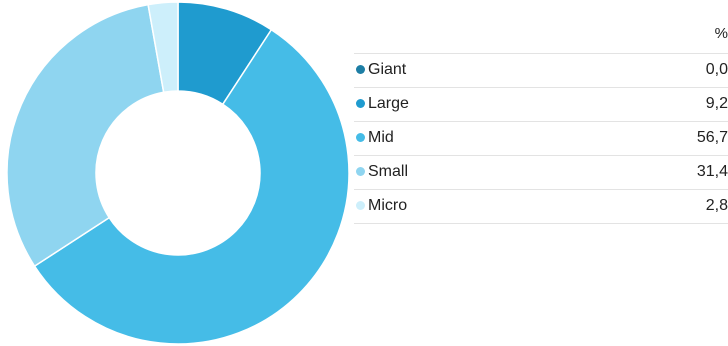 Image resolution: width=728 pixels, height=346 pixels. Describe the element at coordinates (381, 137) in the screenshot. I see `legend-label-mid: Mid` at that location.